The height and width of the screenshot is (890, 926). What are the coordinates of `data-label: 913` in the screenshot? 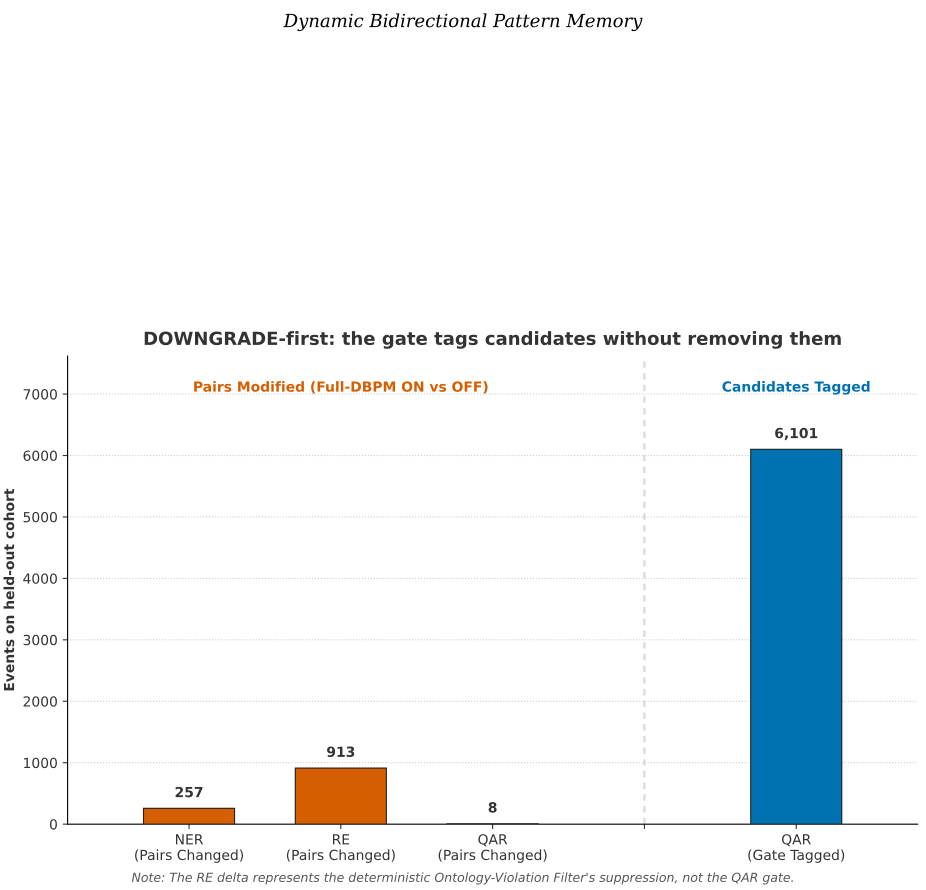 It's located at (340, 752).